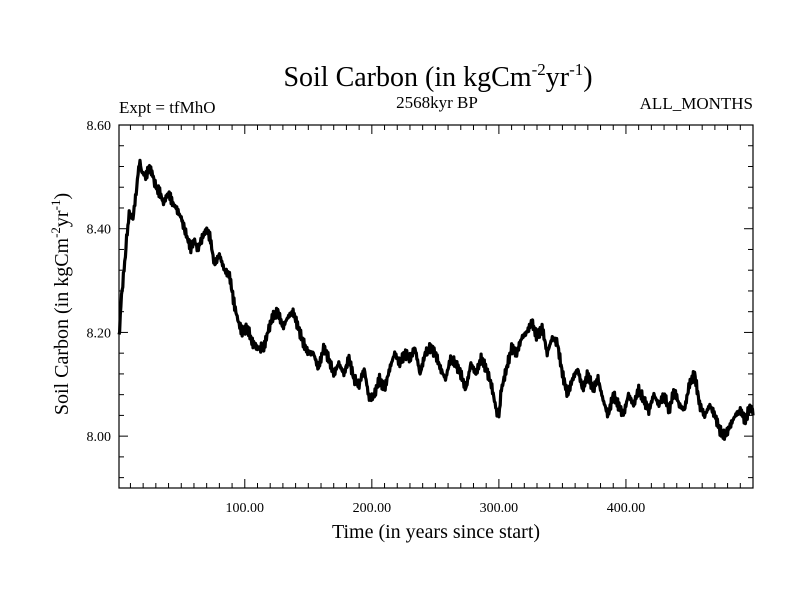 The width and height of the screenshot is (800, 600). Describe the element at coordinates (60, 304) in the screenshot. I see `y-axis-label: Soil Carbon (in kgCm-2yr-1)` at that location.